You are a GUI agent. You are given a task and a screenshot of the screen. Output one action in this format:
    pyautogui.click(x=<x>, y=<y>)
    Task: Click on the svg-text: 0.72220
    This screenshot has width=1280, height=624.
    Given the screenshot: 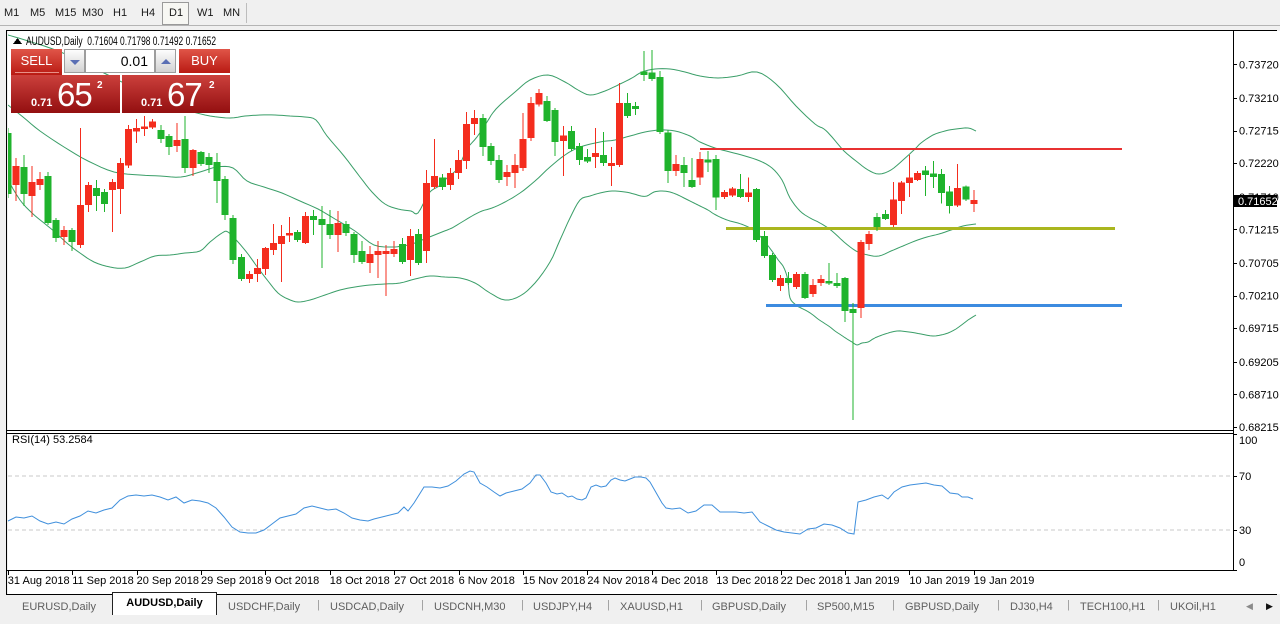 What is the action you would take?
    pyautogui.click(x=1259, y=164)
    